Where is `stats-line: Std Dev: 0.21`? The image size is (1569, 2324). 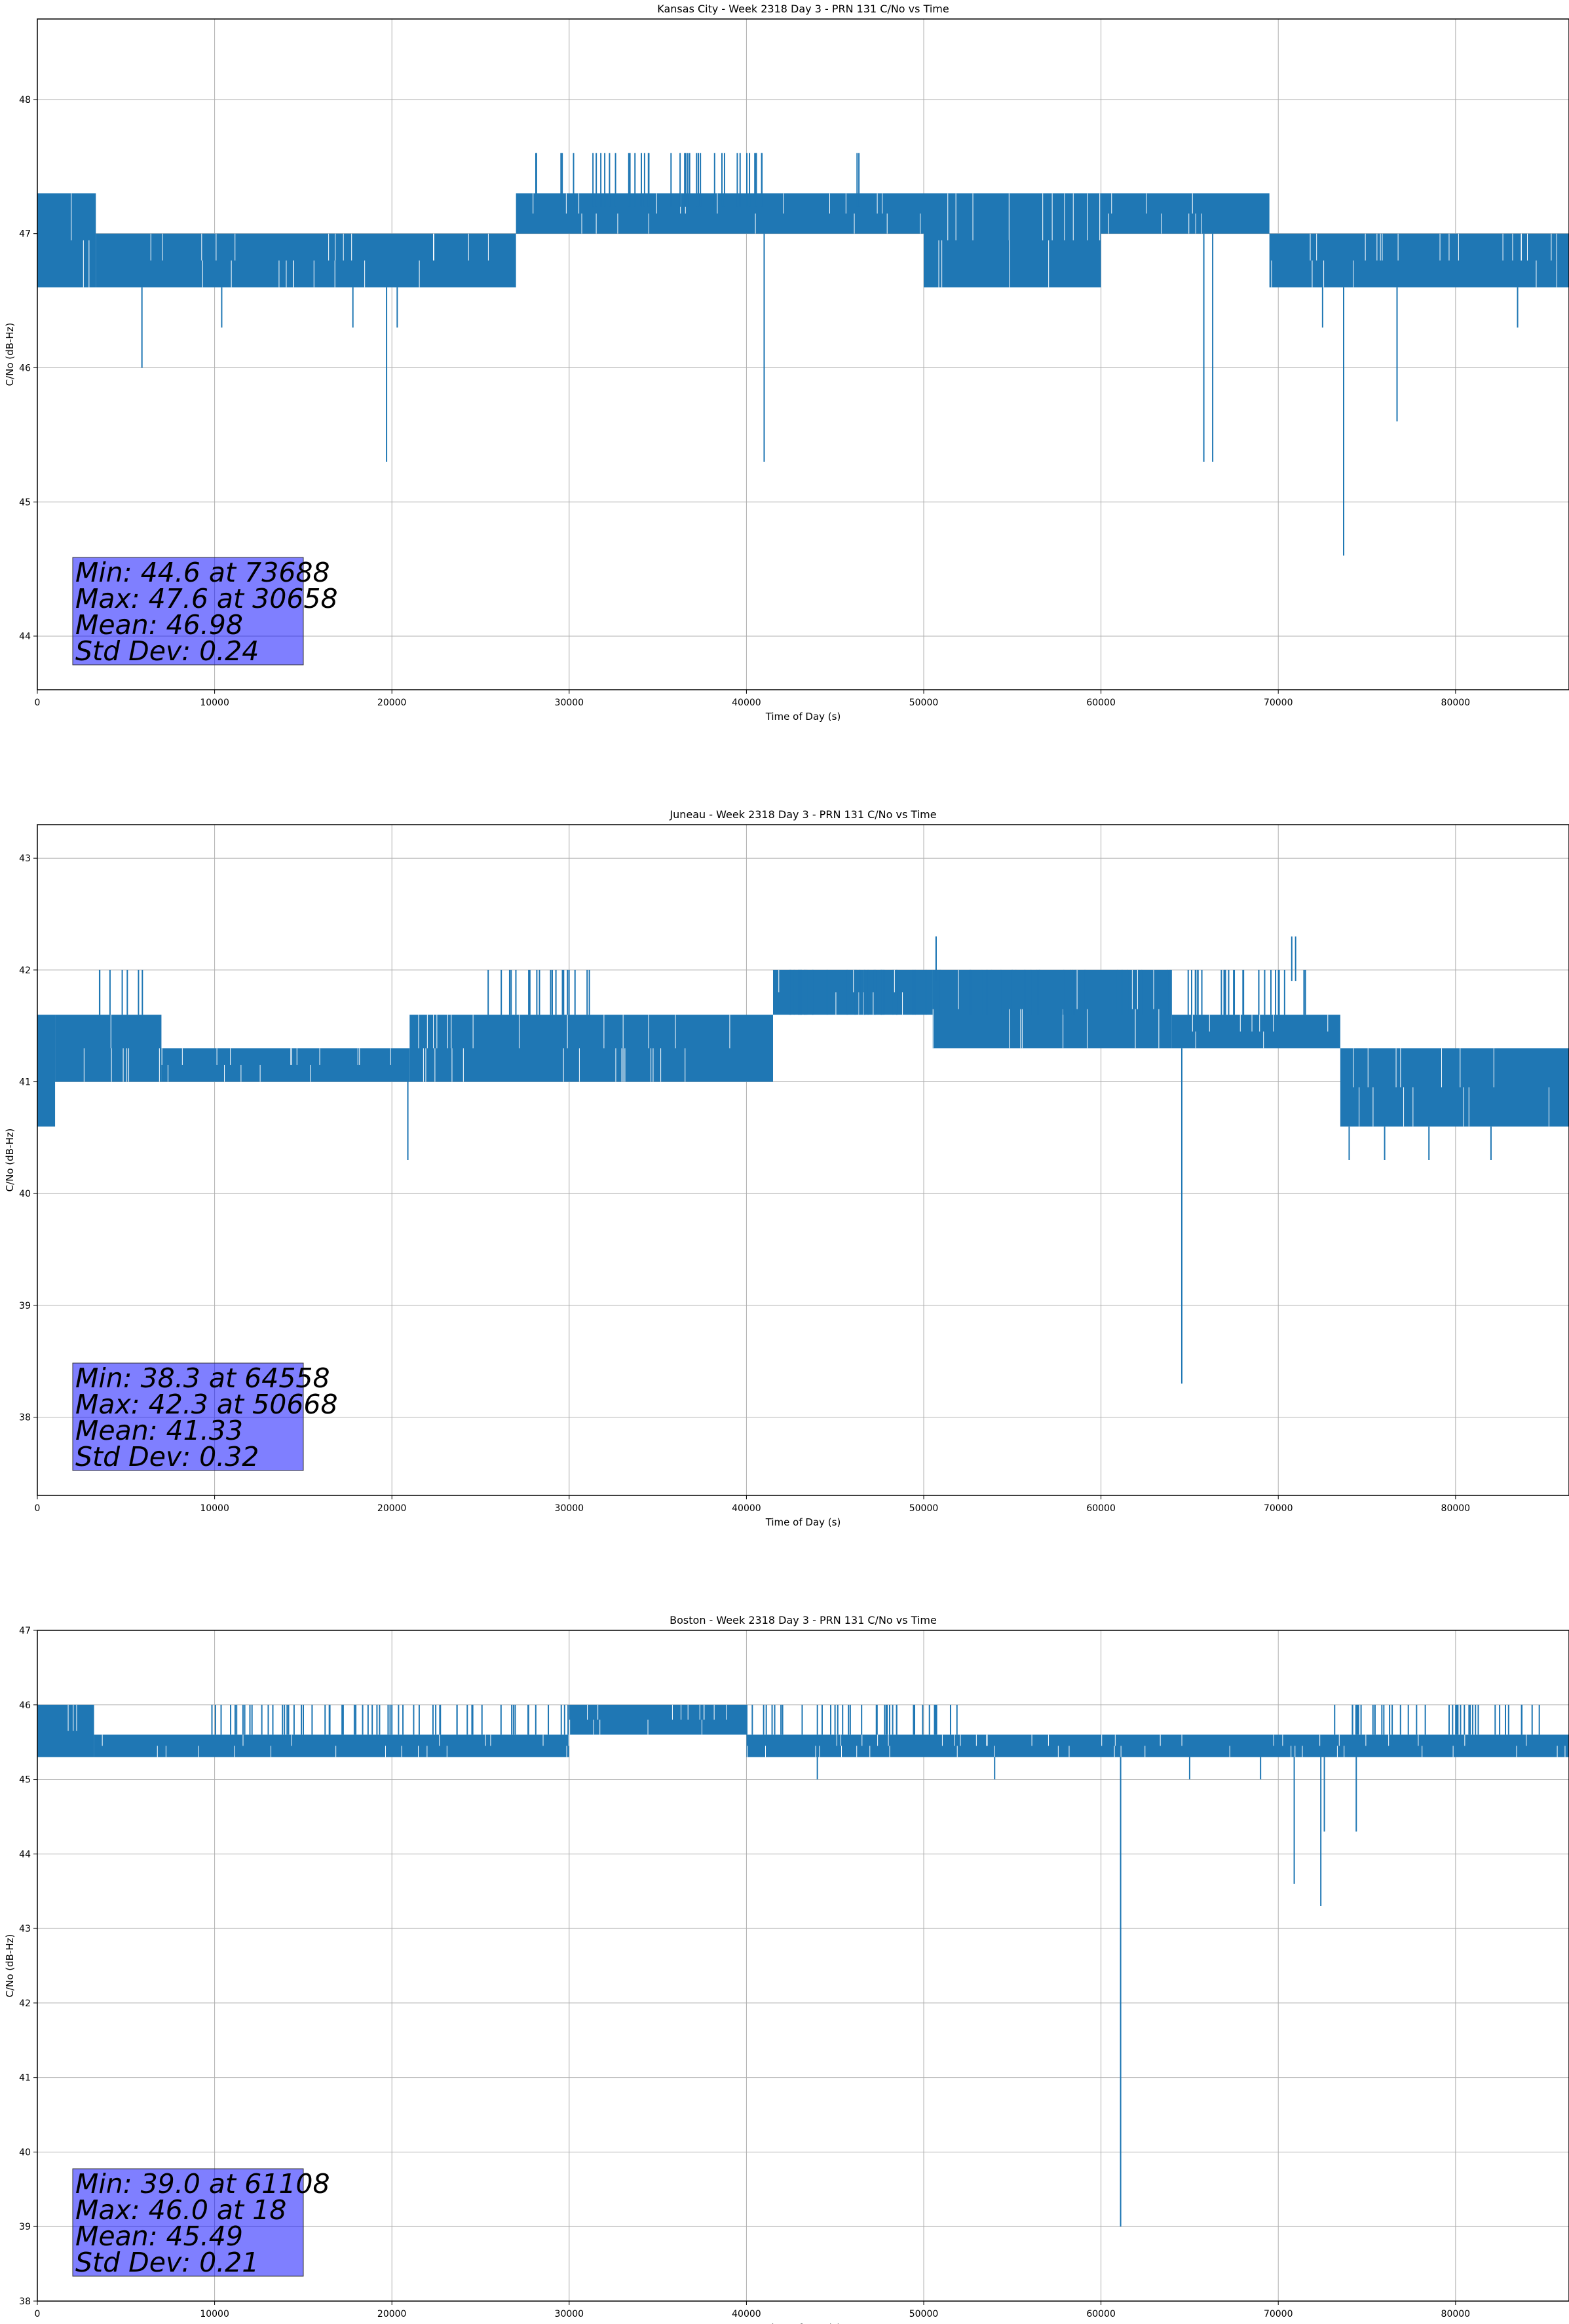 stats-line: Std Dev: 0.21 is located at coordinates (167, 2262).